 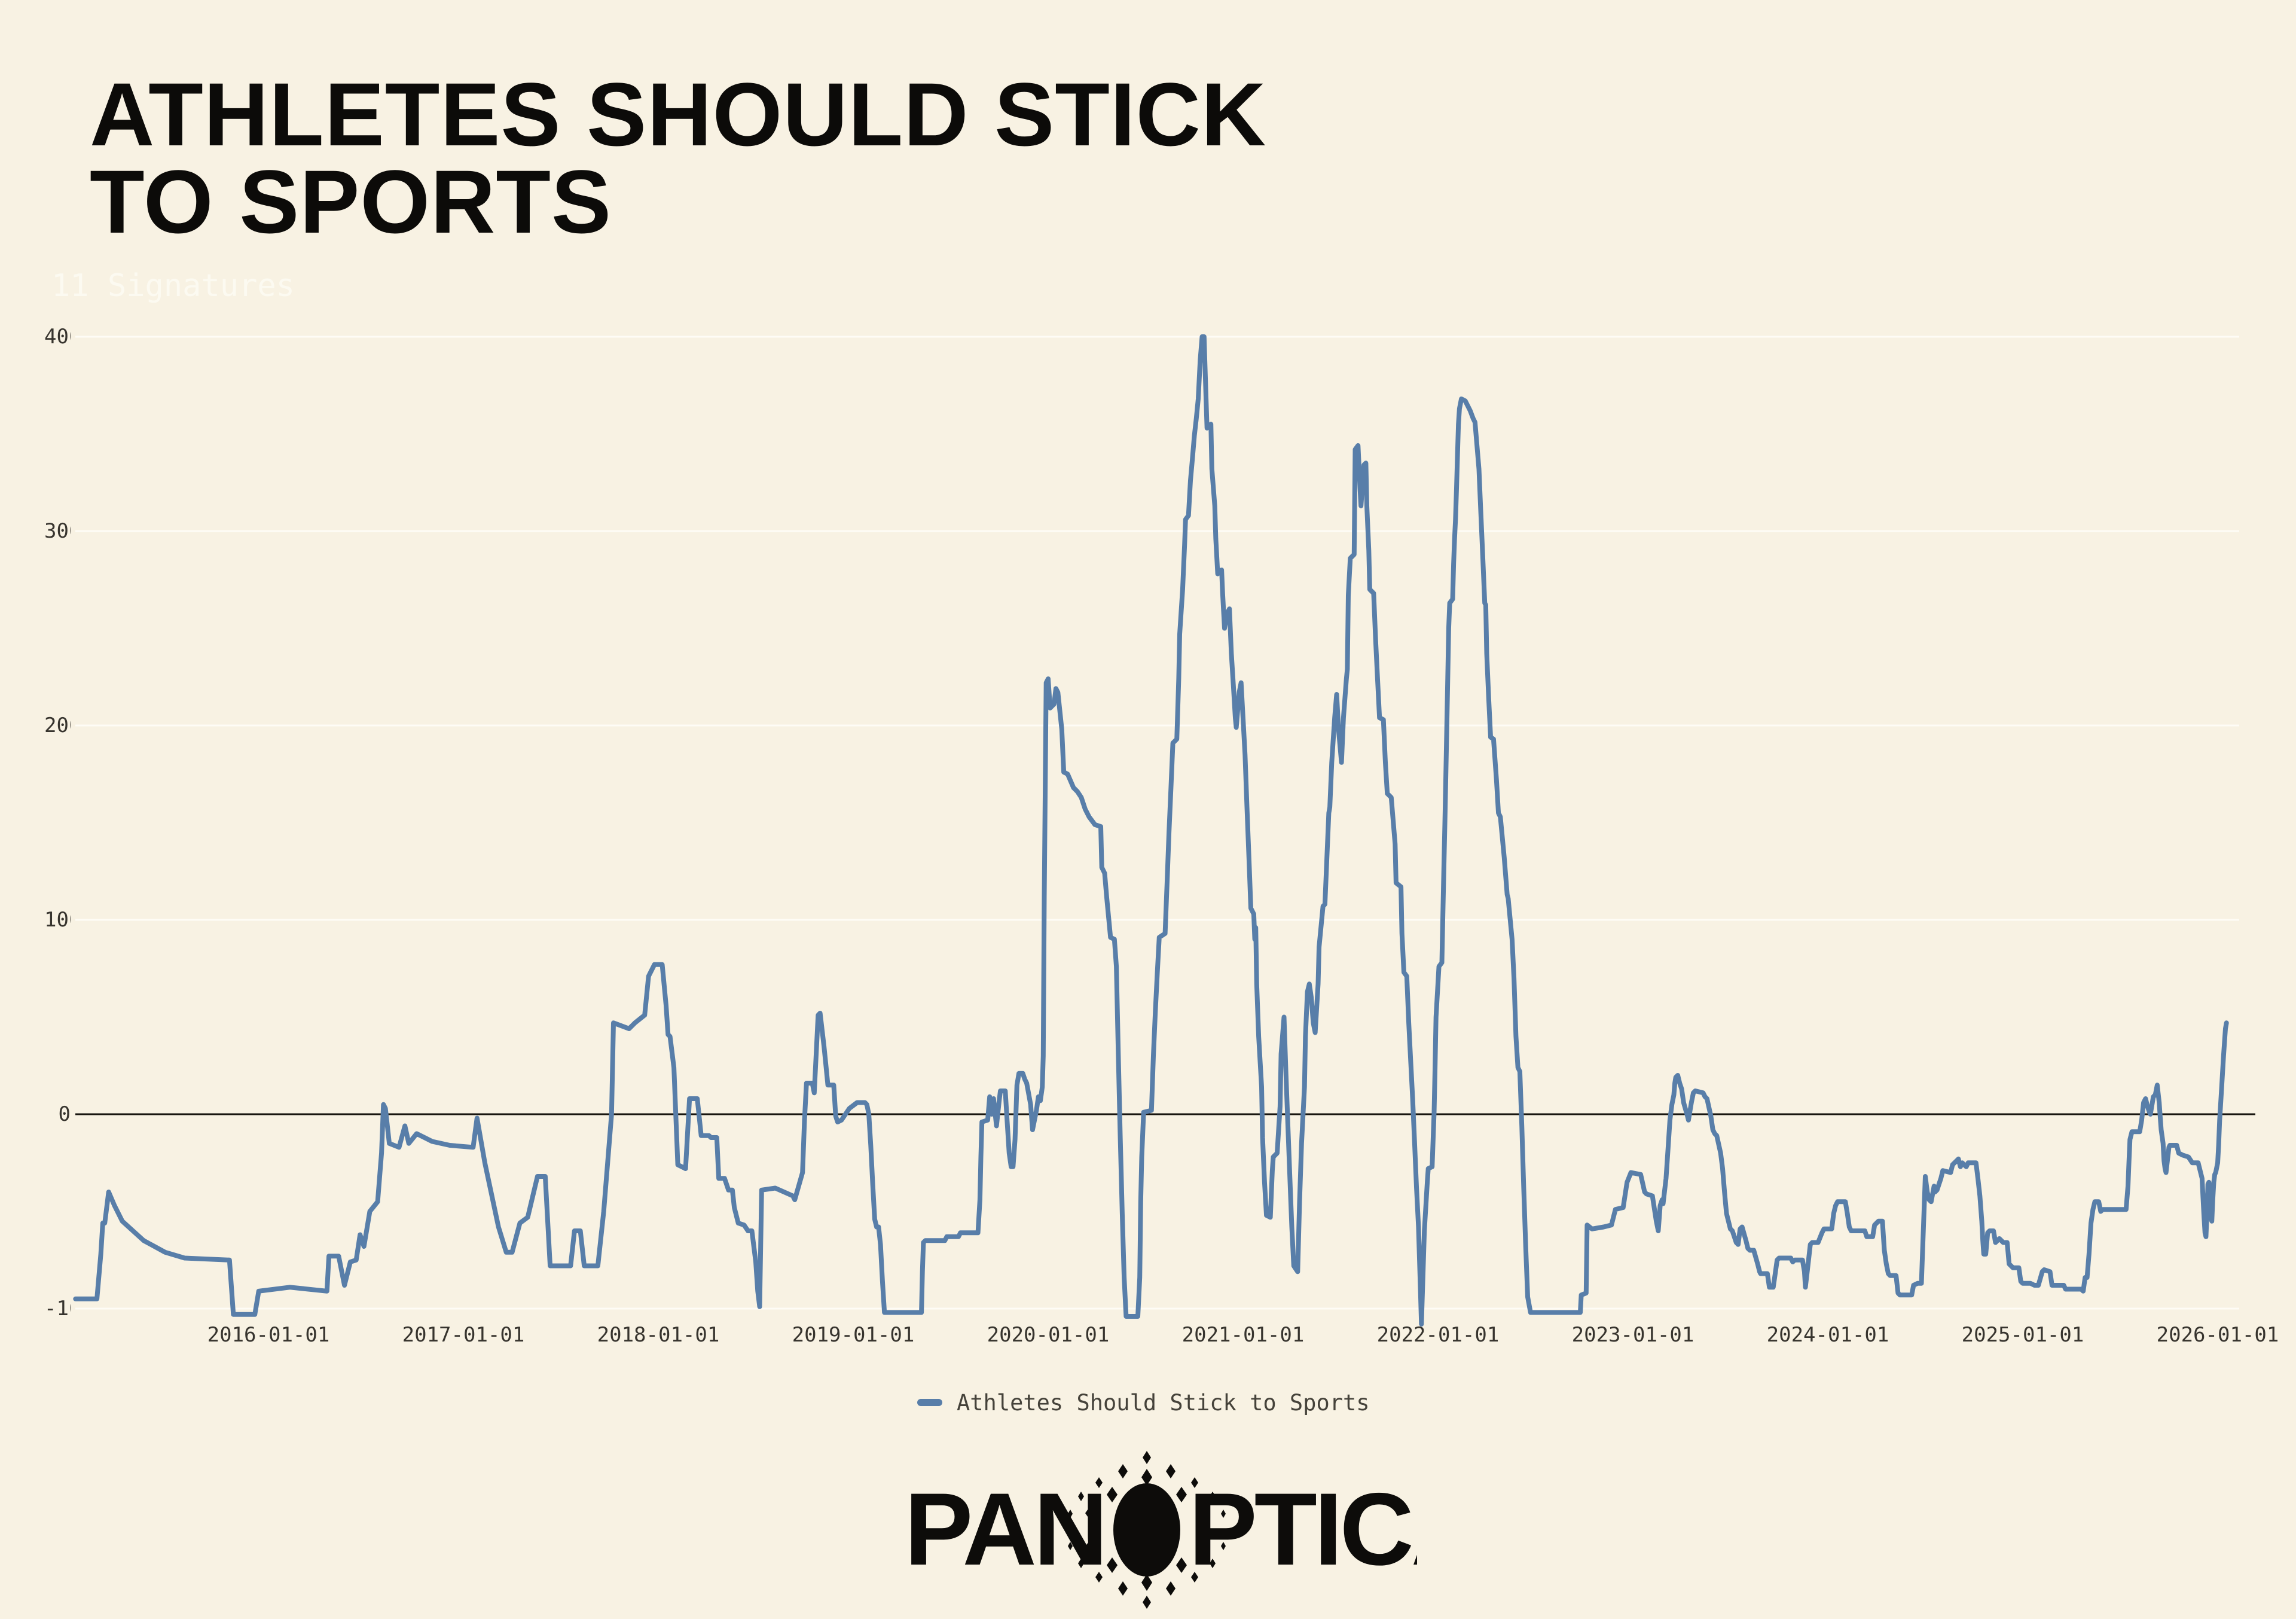 What do you see at coordinates (57, 920) in the screenshot?
I see `y-axis-label: 100` at bounding box center [57, 920].